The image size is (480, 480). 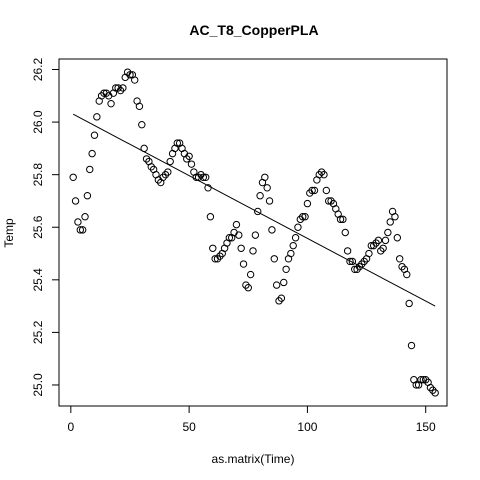 I want to click on y-tick-label: 25.4, so click(x=38, y=280).